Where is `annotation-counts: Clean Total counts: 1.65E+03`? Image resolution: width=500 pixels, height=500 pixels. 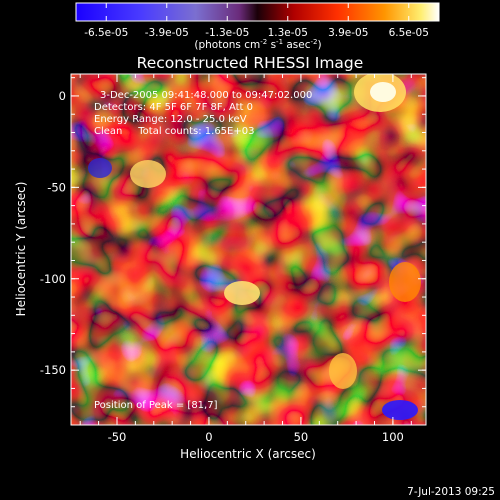 annotation-counts: Clean Total counts: 1.65E+03 is located at coordinates (174, 131).